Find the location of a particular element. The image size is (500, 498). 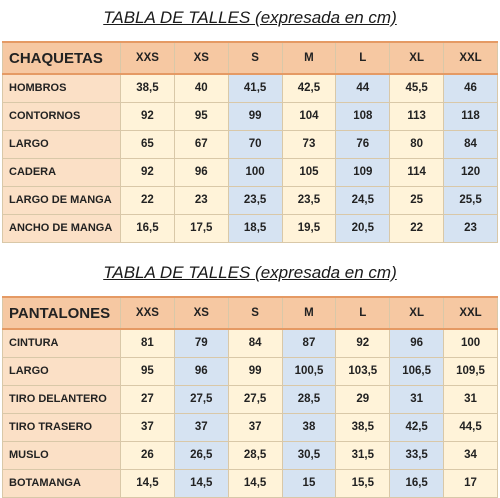

table-cell: 31,5 is located at coordinates (363, 455).